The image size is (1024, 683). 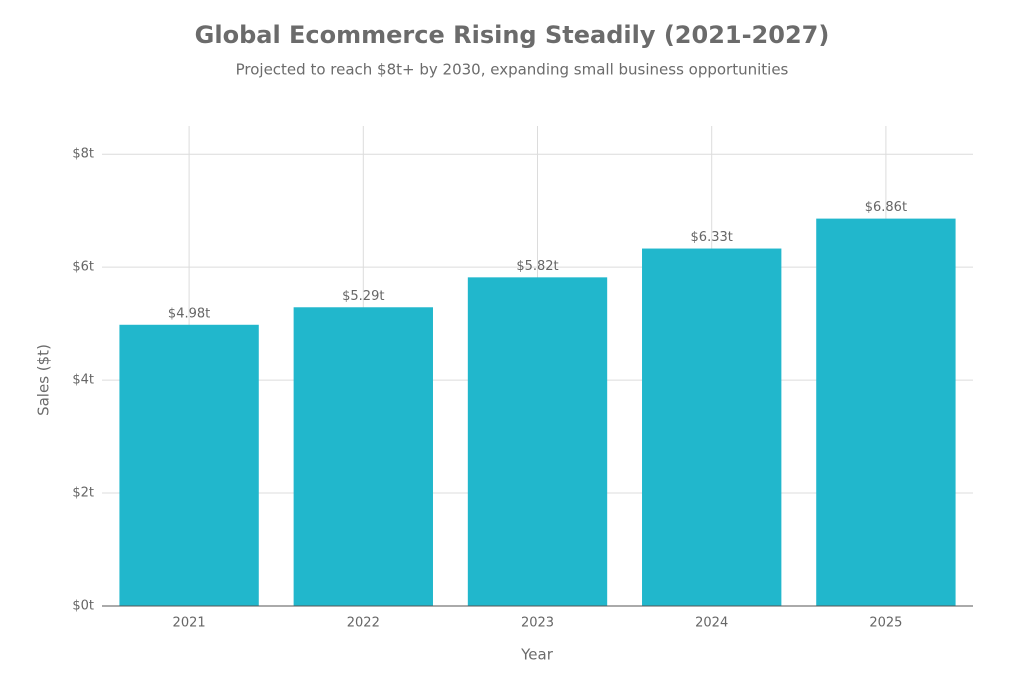 I want to click on x-tick-label: 2024, so click(x=711, y=623).